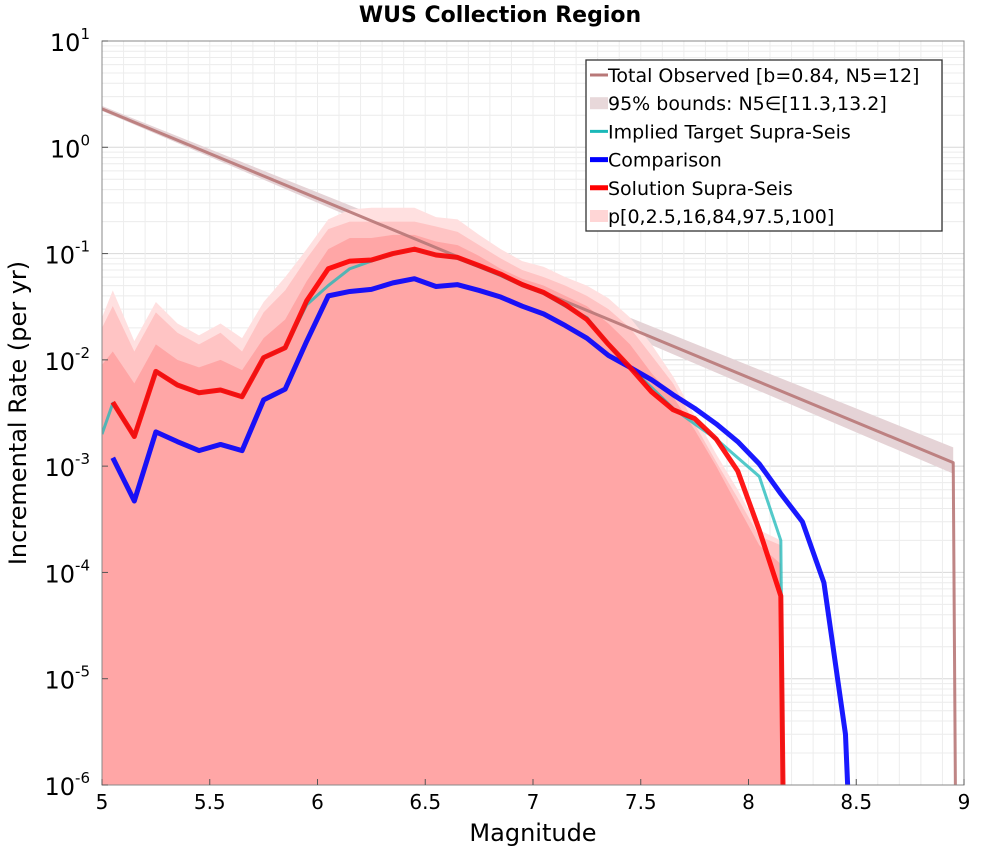 Image resolution: width=1000 pixels, height=850 pixels. What do you see at coordinates (70, 41) in the screenshot?
I see `y-tick-label: 10¹` at bounding box center [70, 41].